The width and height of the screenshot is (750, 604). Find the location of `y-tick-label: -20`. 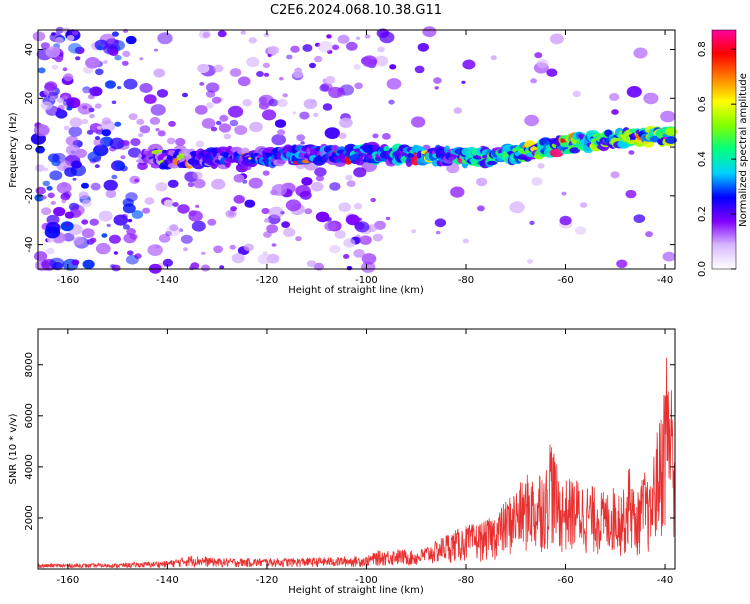

y-tick-label: -20 is located at coordinates (29, 196).